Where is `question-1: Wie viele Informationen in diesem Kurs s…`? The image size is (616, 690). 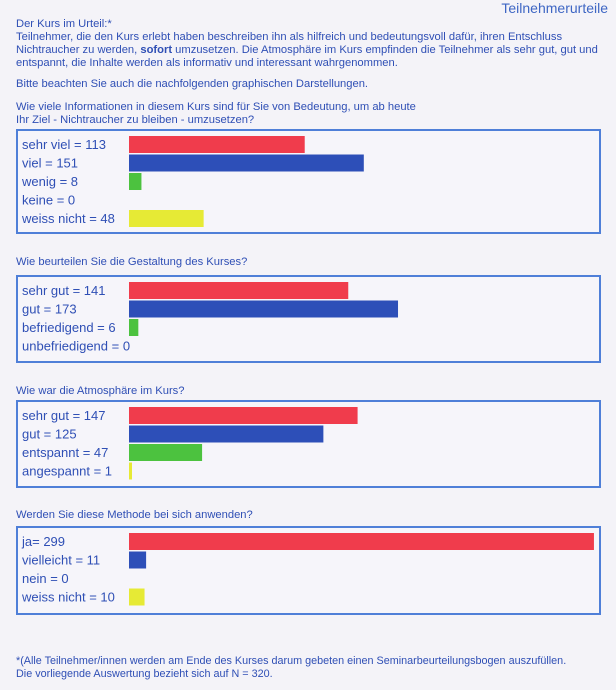
question-1: Wie viele Informationen in diesem Kurs s… is located at coordinates (216, 114).